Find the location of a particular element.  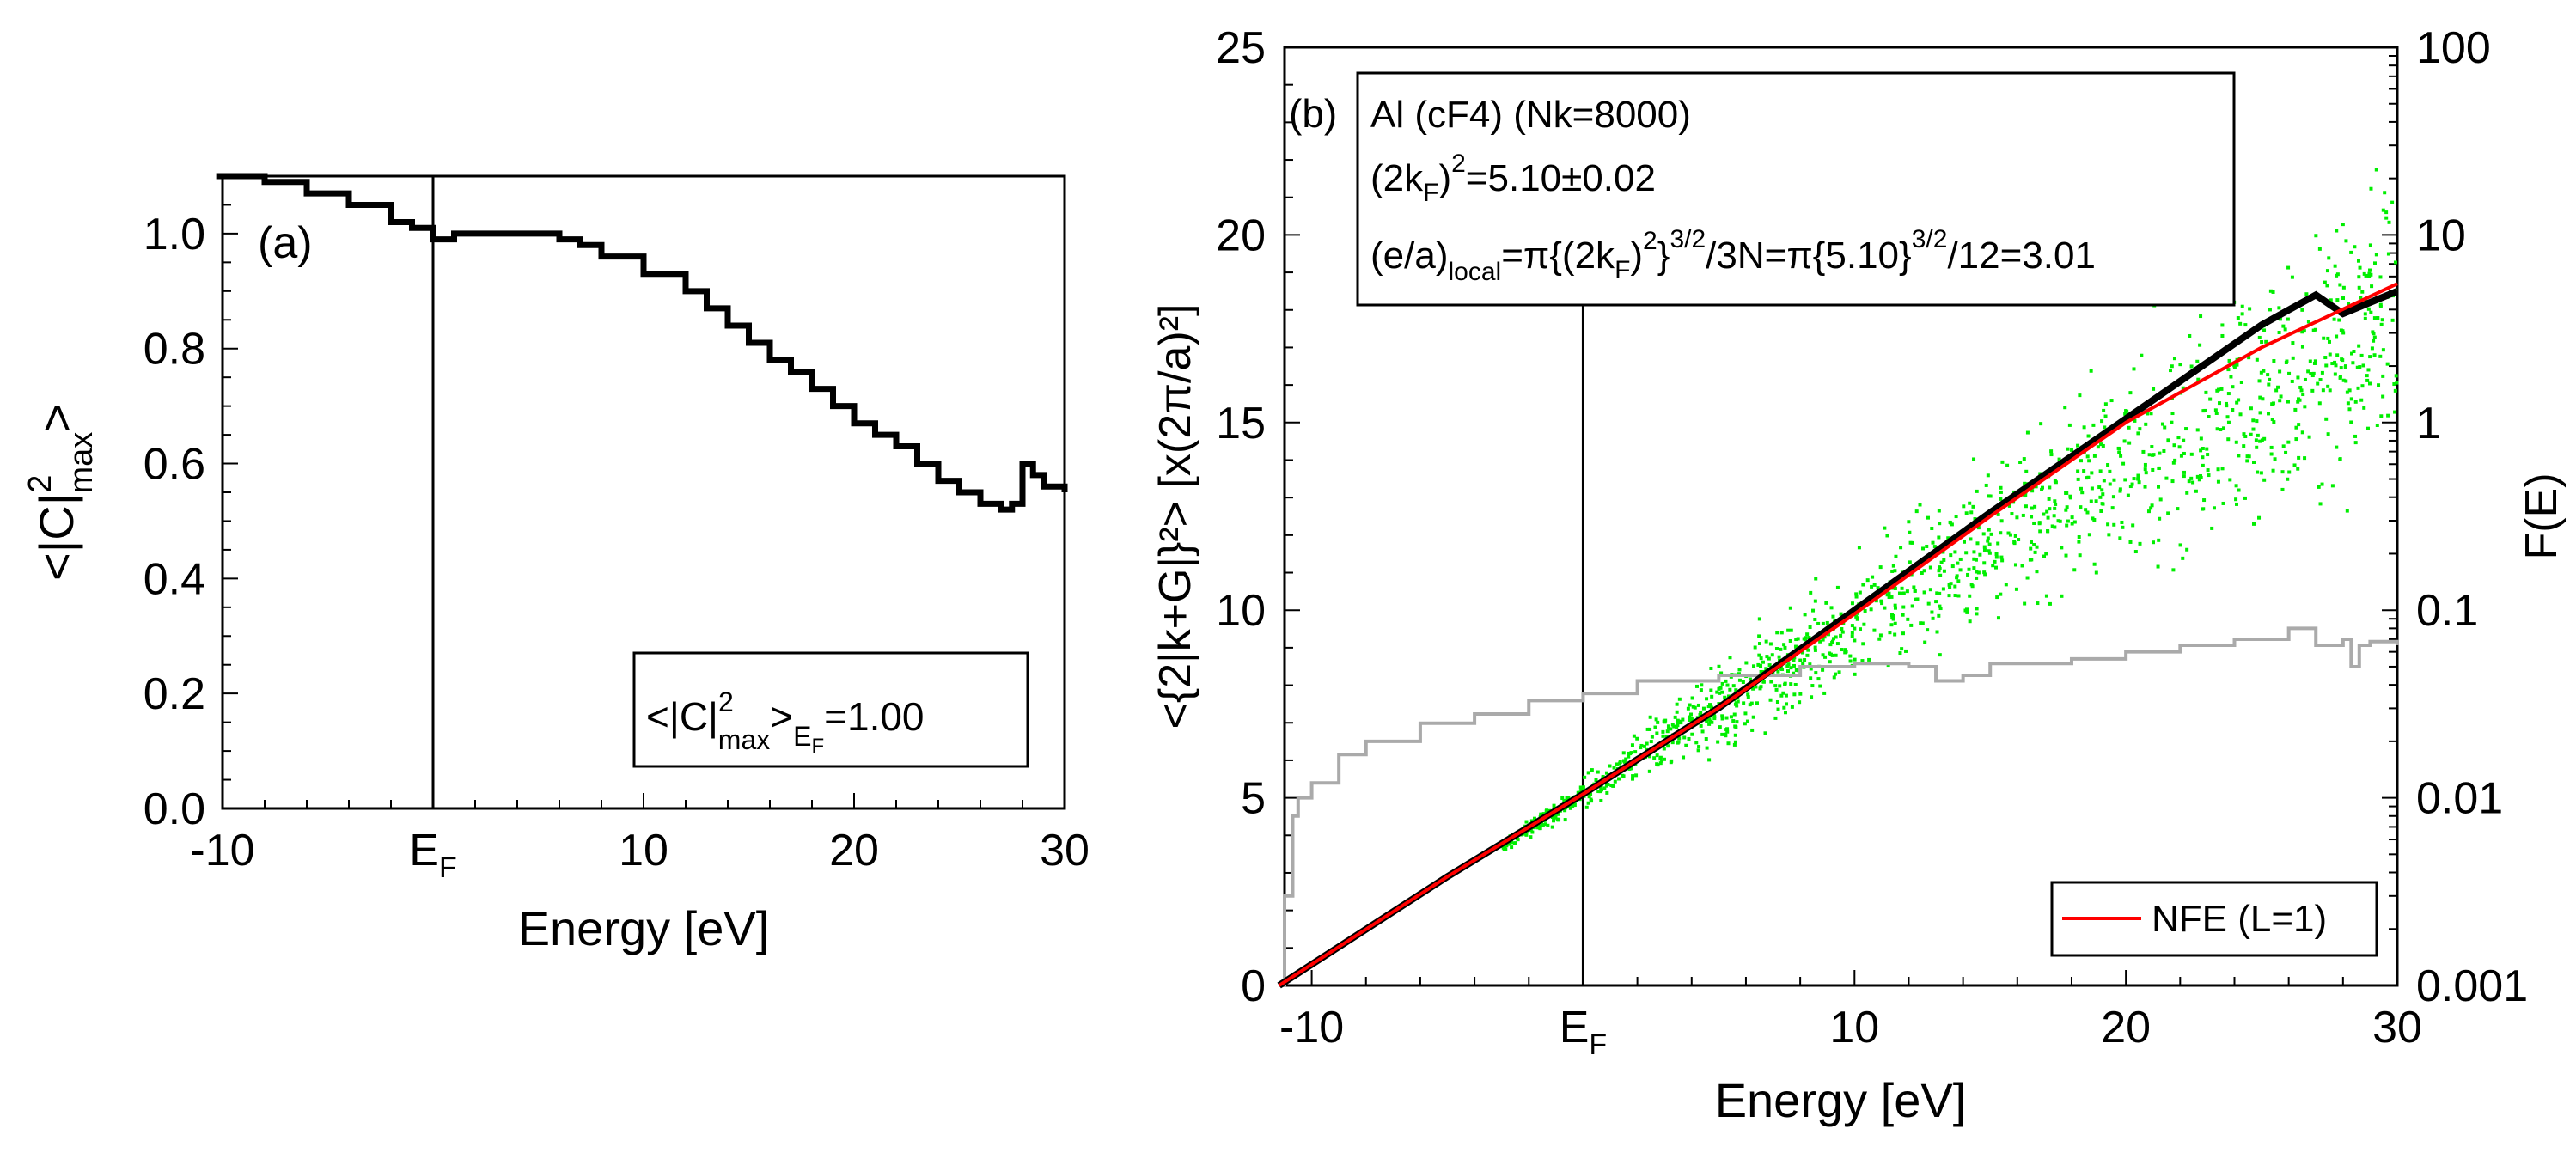

x-axis-label-a: Energy [eV] is located at coordinates (644, 928).